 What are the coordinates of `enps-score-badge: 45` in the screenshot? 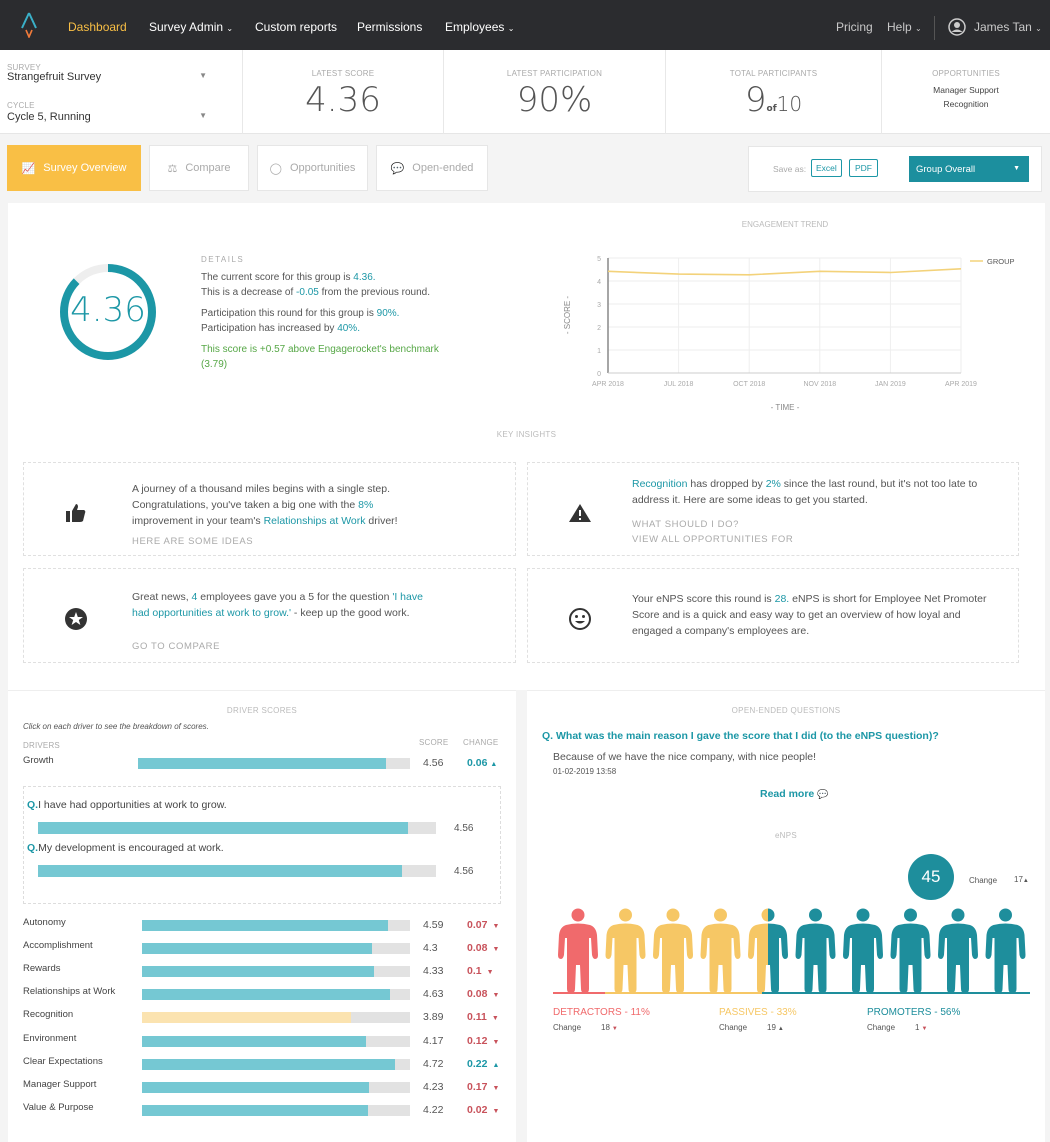 It's located at (931, 877).